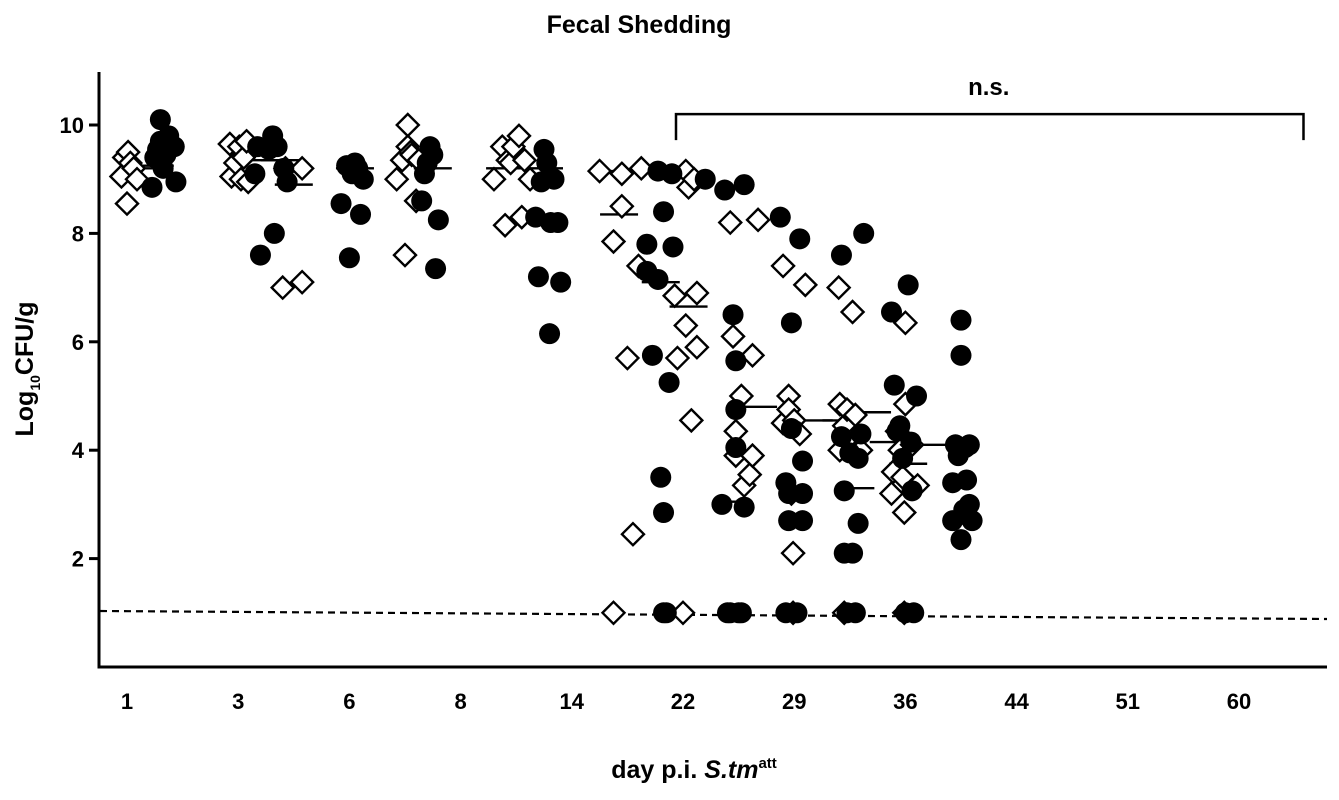  What do you see at coordinates (27, 368) in the screenshot?
I see `y-axis-label: Log10CFU/g` at bounding box center [27, 368].